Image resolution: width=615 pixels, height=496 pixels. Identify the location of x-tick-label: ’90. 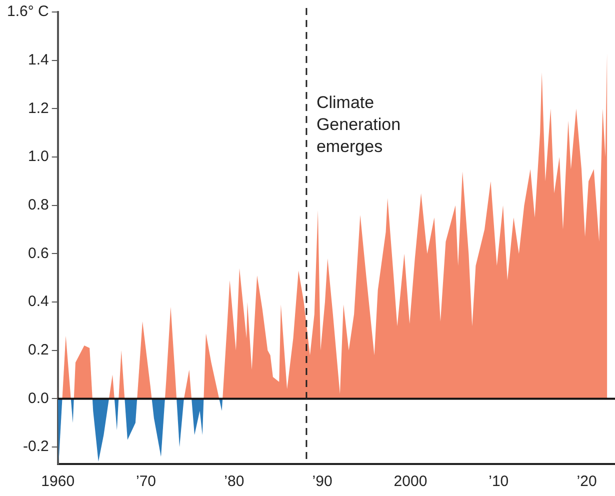
(322, 481).